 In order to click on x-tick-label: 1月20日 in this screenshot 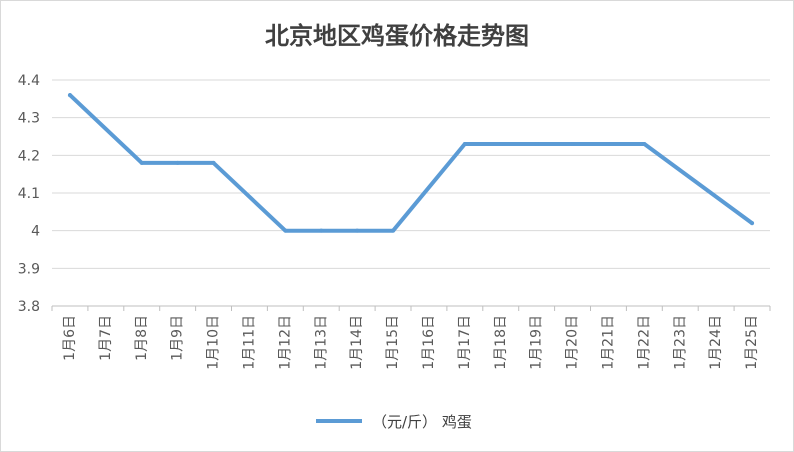, I will do `click(573, 342)`.